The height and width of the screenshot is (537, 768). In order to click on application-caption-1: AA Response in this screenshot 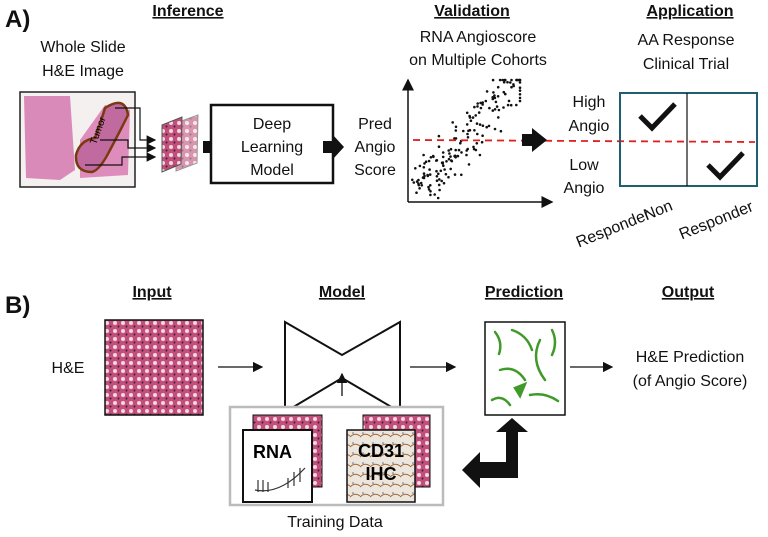, I will do `click(686, 40)`.